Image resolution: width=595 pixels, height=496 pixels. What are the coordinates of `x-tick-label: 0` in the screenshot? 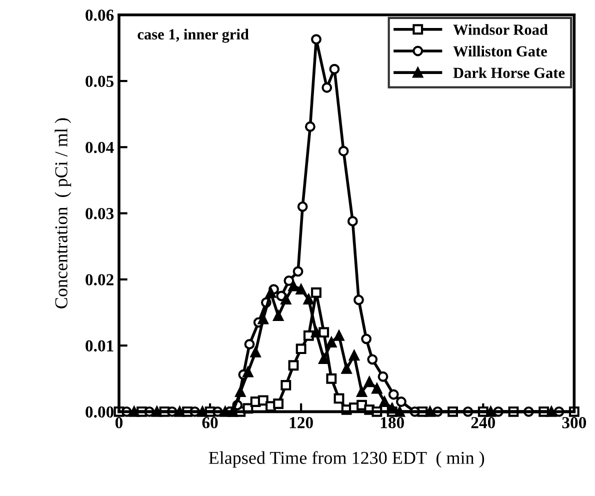 It's located at (119, 422).